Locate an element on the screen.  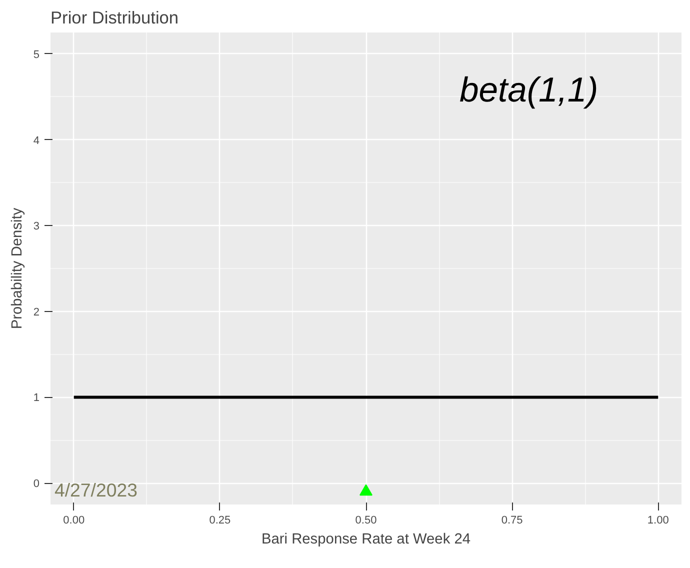
y-axis-title: Probability Density is located at coordinates (17, 268).